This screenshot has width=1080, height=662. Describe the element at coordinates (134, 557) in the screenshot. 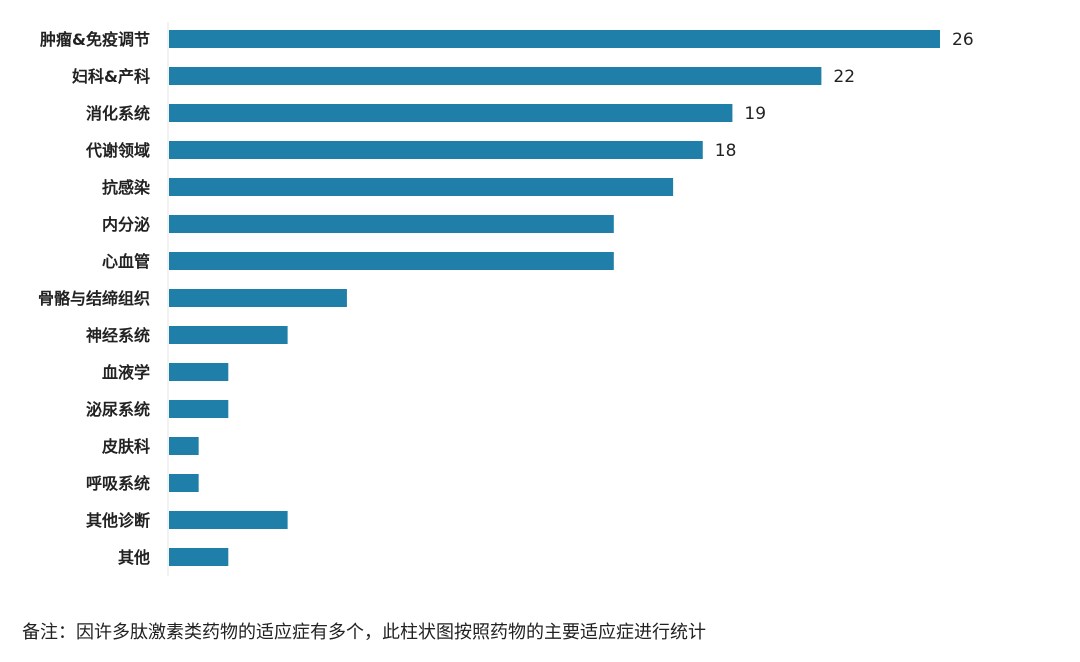

I see `category-label-14: 其他` at that location.